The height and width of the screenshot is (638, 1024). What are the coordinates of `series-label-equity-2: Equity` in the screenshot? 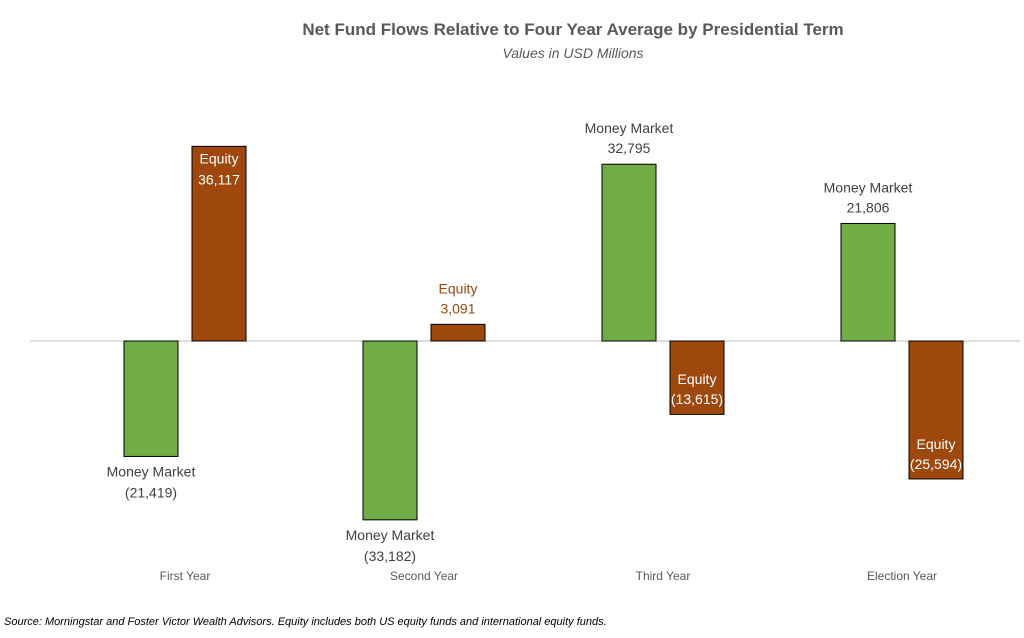 It's located at (697, 379).